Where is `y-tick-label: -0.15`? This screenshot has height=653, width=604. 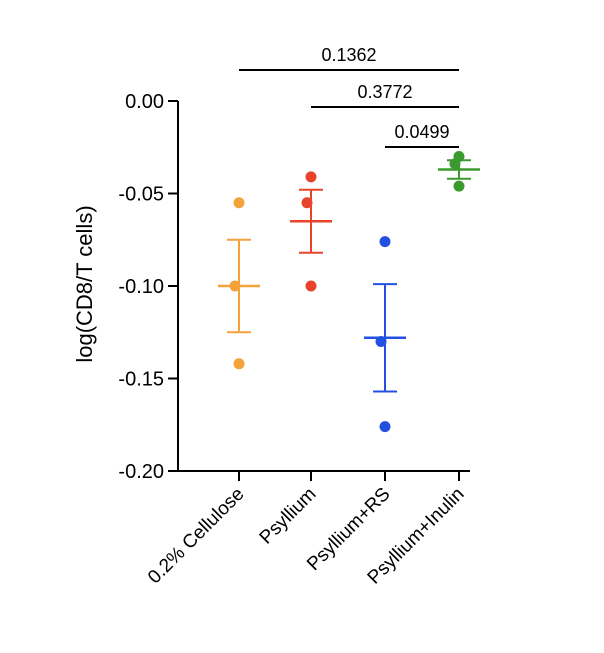
y-tick-label: -0.15 is located at coordinates (141, 380).